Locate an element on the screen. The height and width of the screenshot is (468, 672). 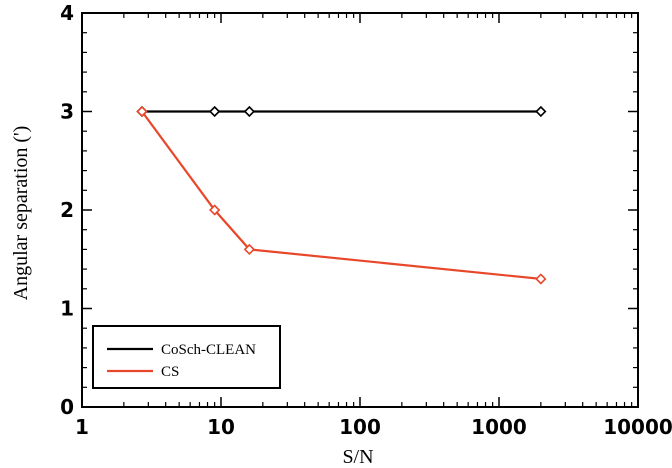
x-axis-title: S/N is located at coordinates (357, 457).